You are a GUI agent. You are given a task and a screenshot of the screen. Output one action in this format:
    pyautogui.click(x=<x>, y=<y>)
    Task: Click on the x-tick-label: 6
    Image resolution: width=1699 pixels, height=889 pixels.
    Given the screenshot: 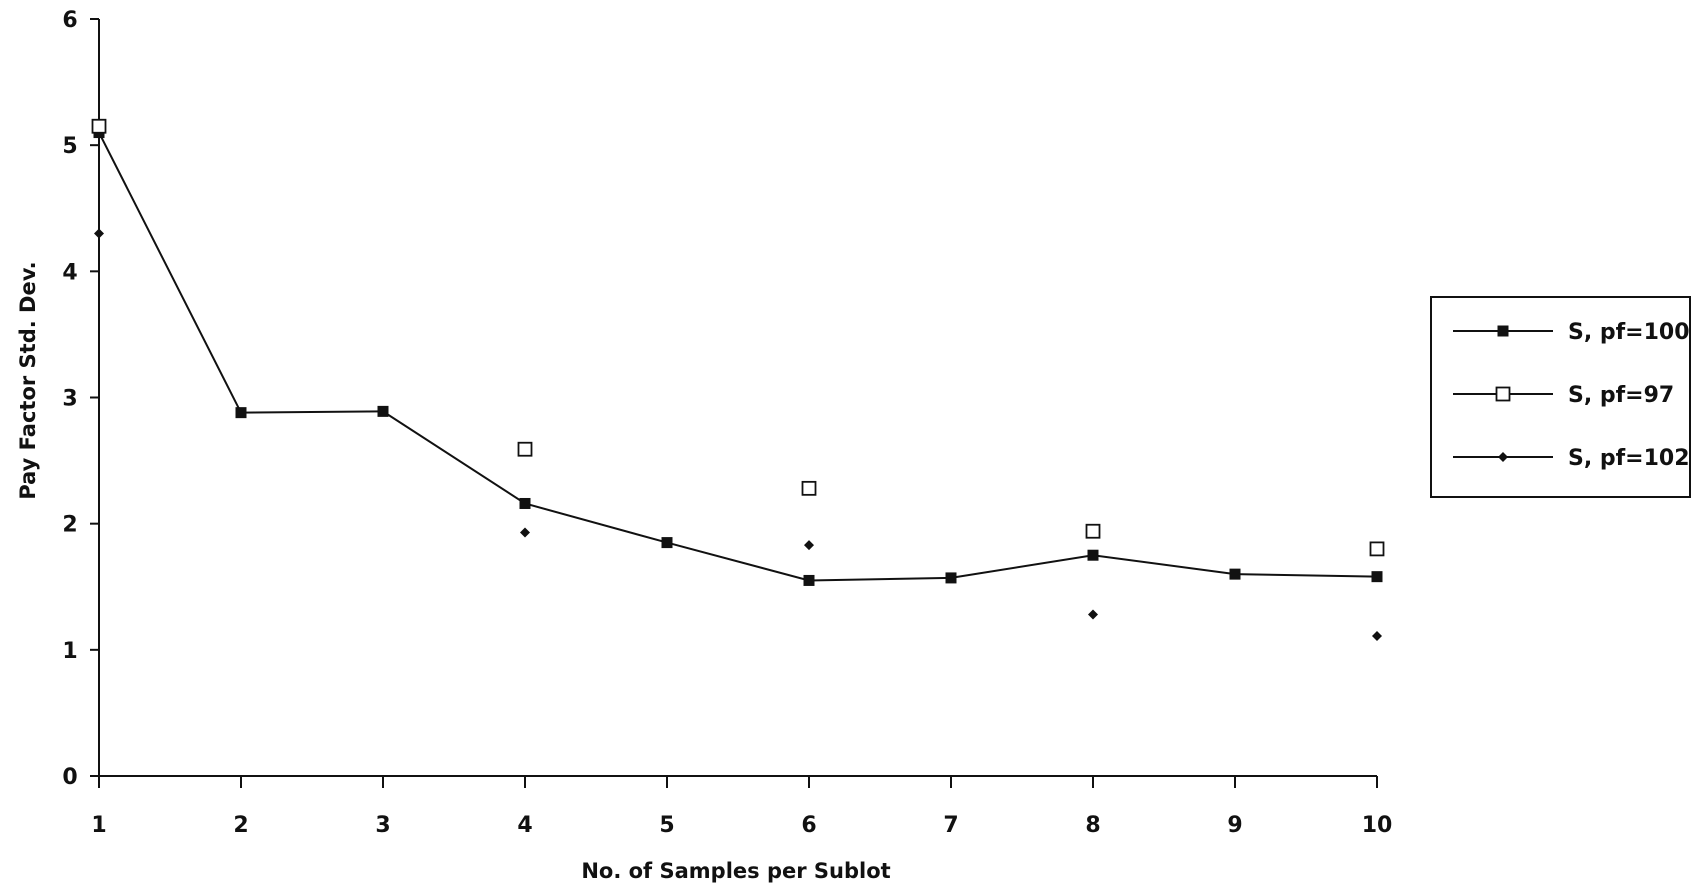 What is the action you would take?
    pyautogui.click(x=808, y=825)
    